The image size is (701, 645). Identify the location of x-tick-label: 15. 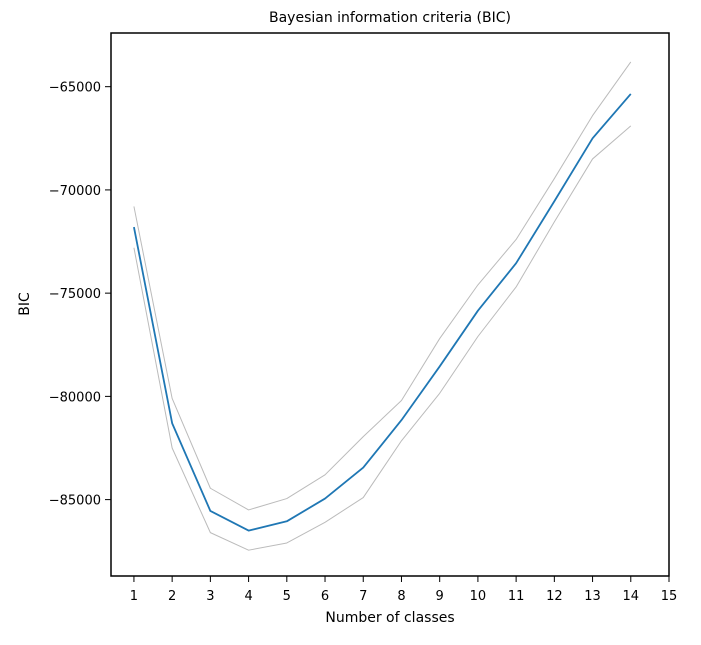
(669, 596).